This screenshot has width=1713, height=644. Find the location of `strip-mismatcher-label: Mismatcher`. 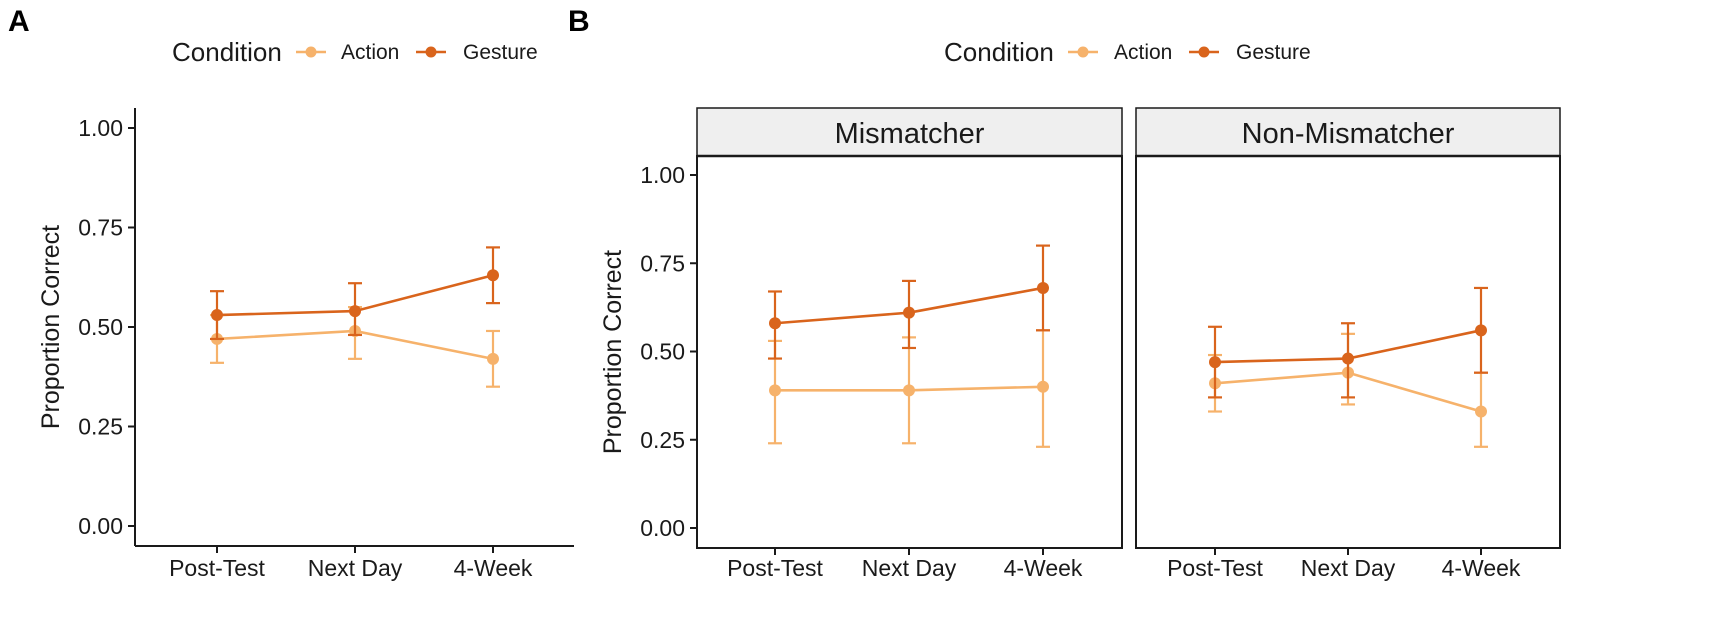

strip-mismatcher-label: Mismatcher is located at coordinates (910, 134).